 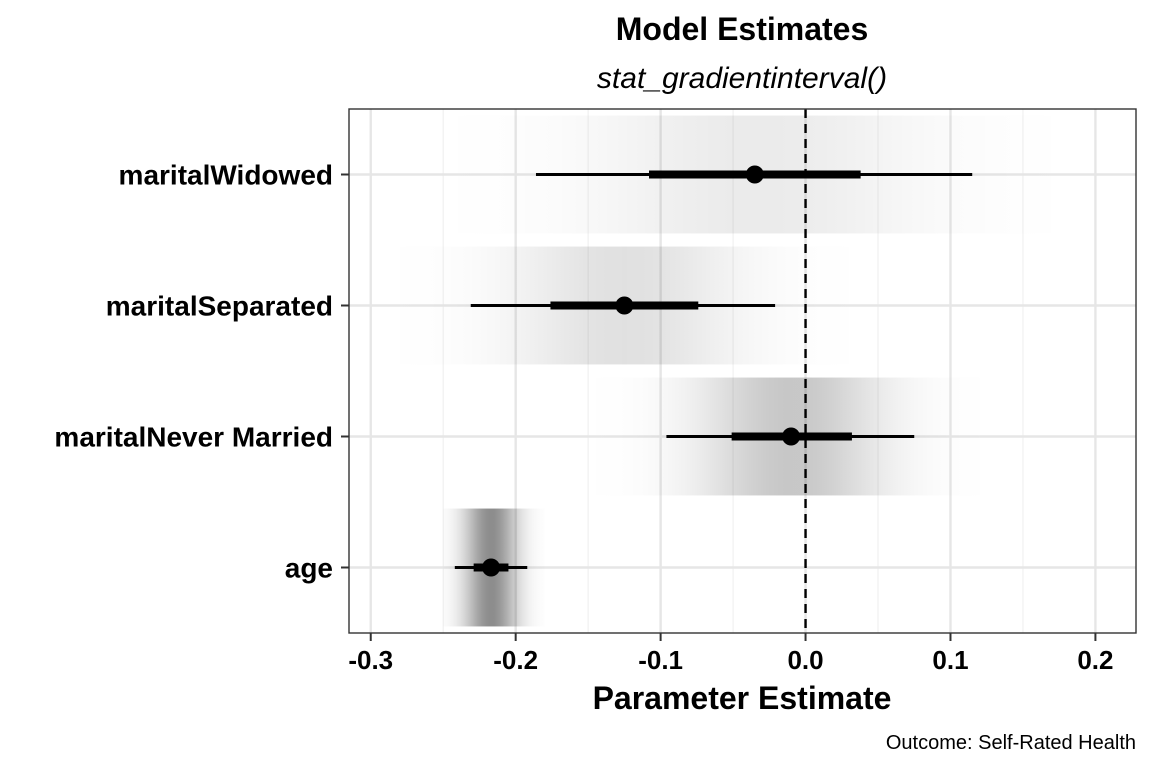 What do you see at coordinates (1011, 743) in the screenshot?
I see `chart-caption: Outcome: Self-Rated Health` at bounding box center [1011, 743].